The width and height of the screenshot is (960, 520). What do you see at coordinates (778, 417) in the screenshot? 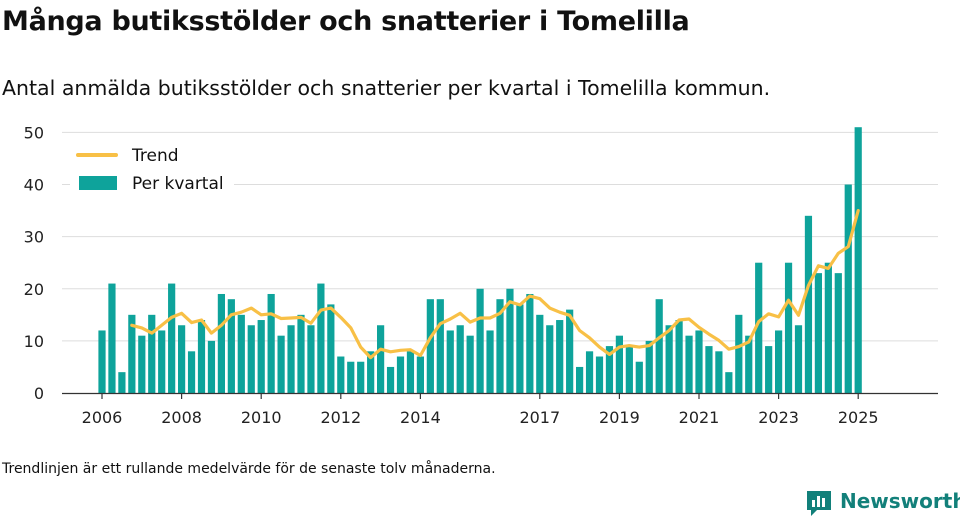
I see `x-tick-label: 2023` at bounding box center [778, 417].